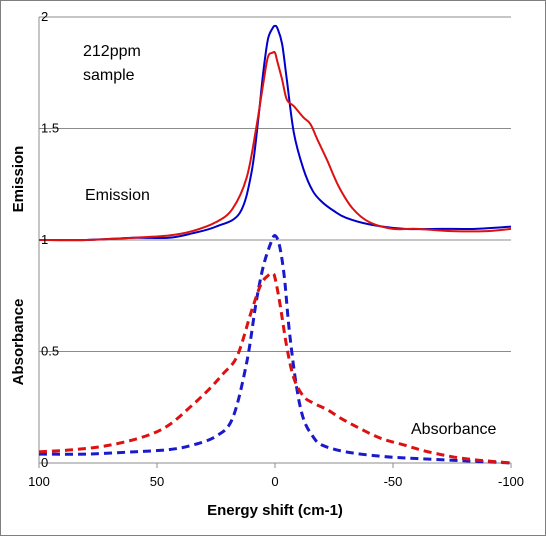 This screenshot has height=540, width=546. I want to click on x-tick-label: 50, so click(157, 481).